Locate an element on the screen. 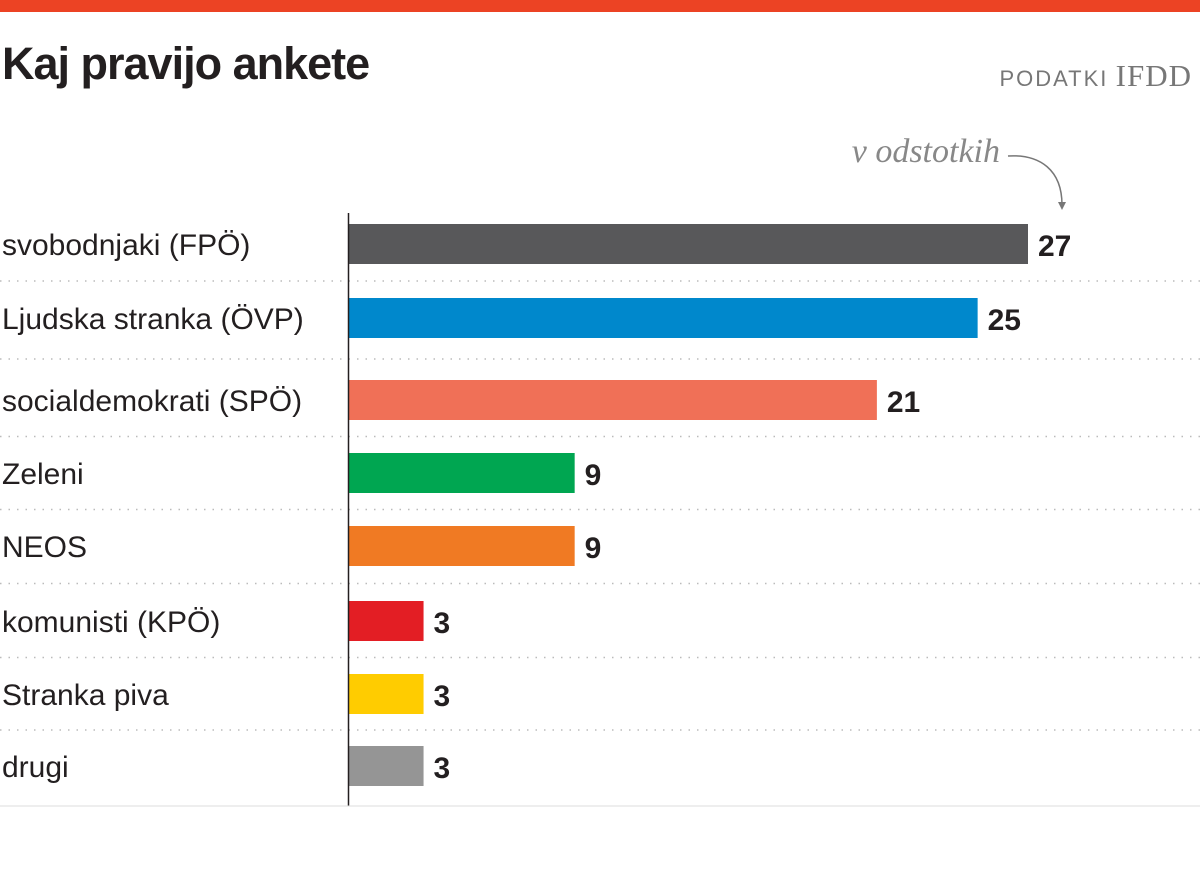 This screenshot has width=1200, height=894. category-label: Zeleni is located at coordinates (43, 474).